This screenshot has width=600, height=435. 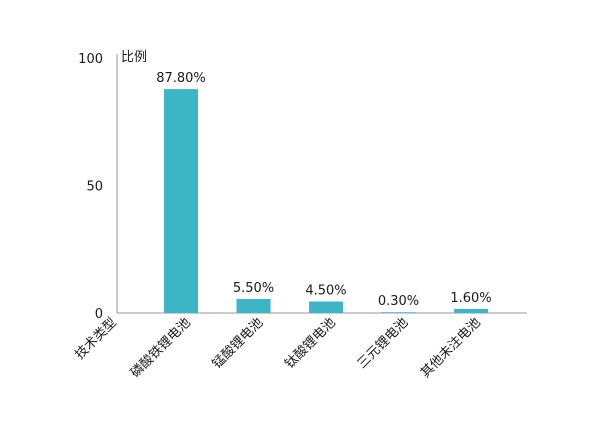 I want to click on y-tick-label: 50, so click(x=94, y=187).